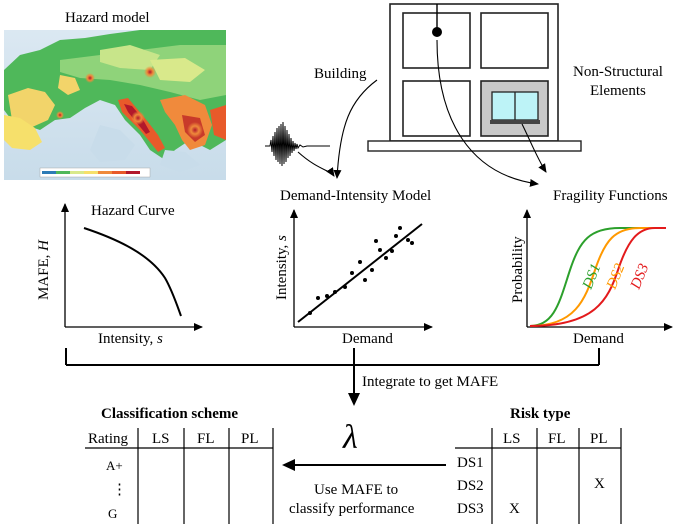 The width and height of the screenshot is (685, 524). I want to click on risk-header-pl: PL, so click(599, 439).